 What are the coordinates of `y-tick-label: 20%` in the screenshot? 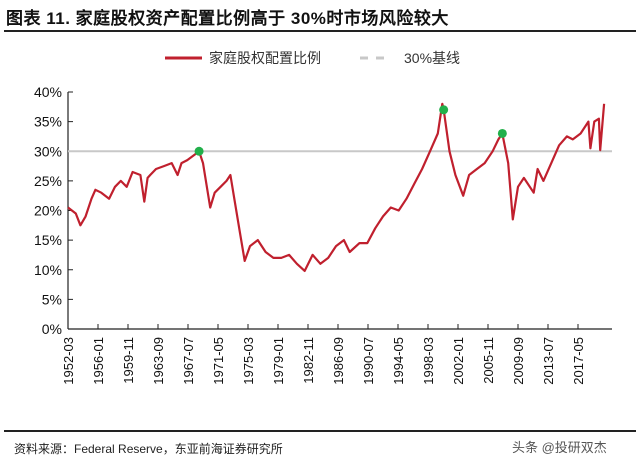 It's located at (48, 211).